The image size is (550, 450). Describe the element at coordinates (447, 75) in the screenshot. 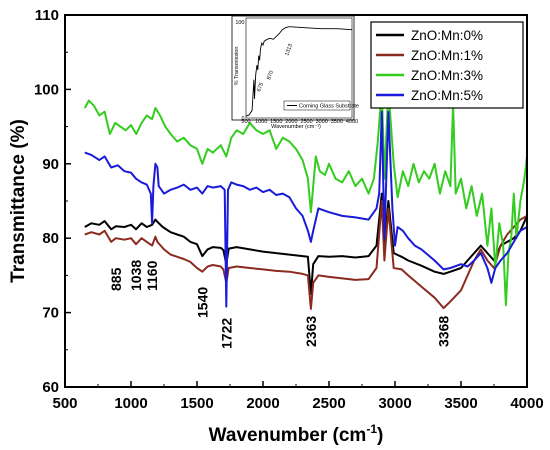

I see `legend-label-zno-mn-3: ZnO:Mn:3%` at that location.